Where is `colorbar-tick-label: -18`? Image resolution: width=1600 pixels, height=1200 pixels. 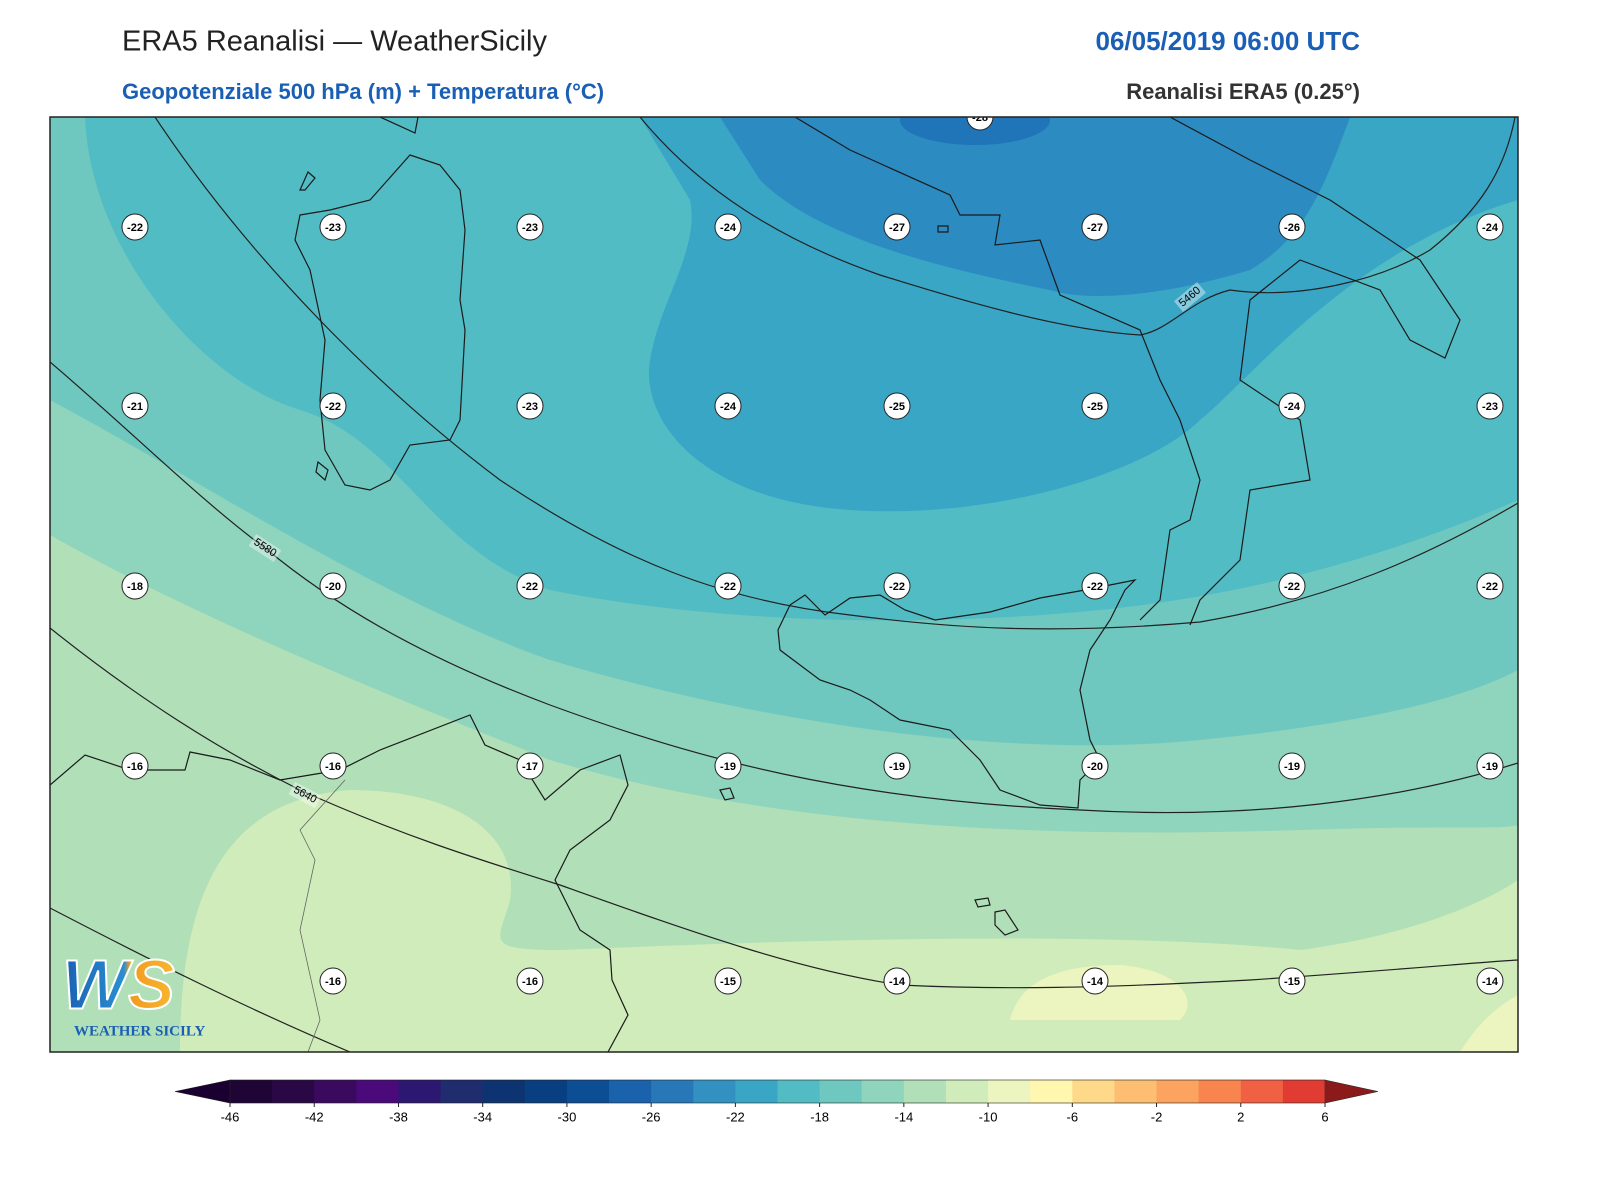
colorbar-tick-label: -18 is located at coordinates (819, 1116).